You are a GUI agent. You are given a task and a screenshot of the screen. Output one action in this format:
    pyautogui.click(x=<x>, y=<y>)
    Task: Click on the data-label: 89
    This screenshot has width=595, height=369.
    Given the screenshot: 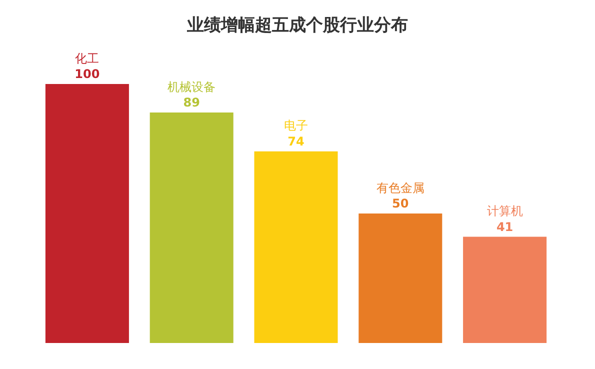 What is the action you would take?
    pyautogui.click(x=191, y=102)
    